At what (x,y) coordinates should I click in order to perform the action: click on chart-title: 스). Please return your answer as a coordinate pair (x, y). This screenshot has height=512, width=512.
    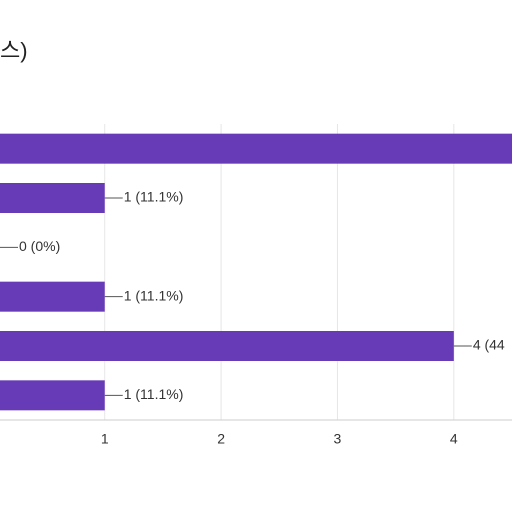
    Looking at the image, I should click on (14, 50).